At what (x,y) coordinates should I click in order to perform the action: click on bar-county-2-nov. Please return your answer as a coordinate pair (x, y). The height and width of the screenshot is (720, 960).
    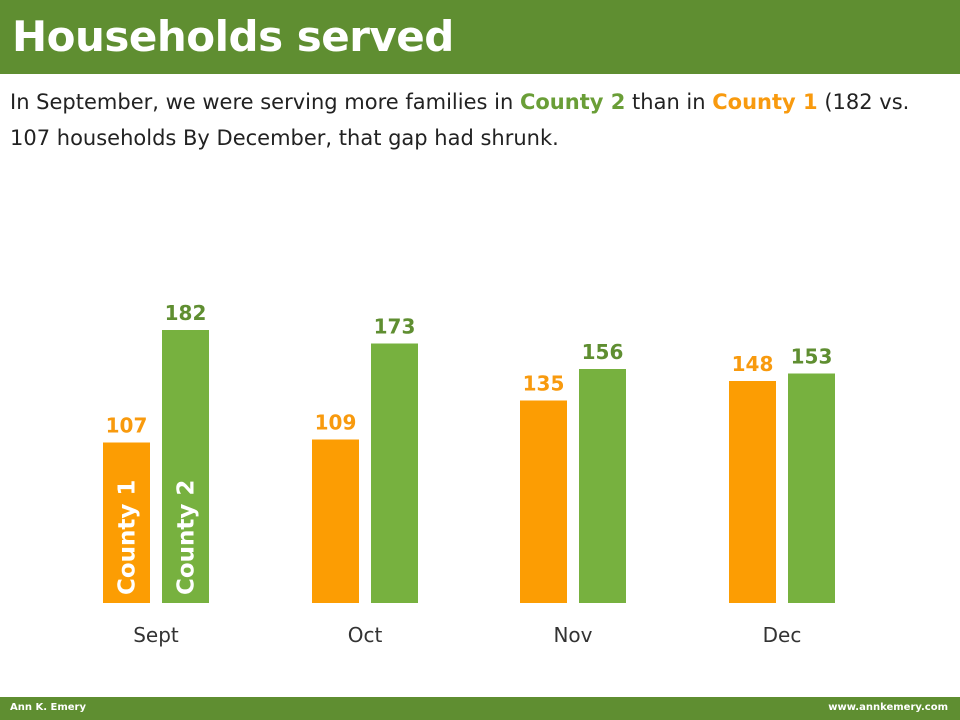
    Looking at the image, I should click on (602, 486).